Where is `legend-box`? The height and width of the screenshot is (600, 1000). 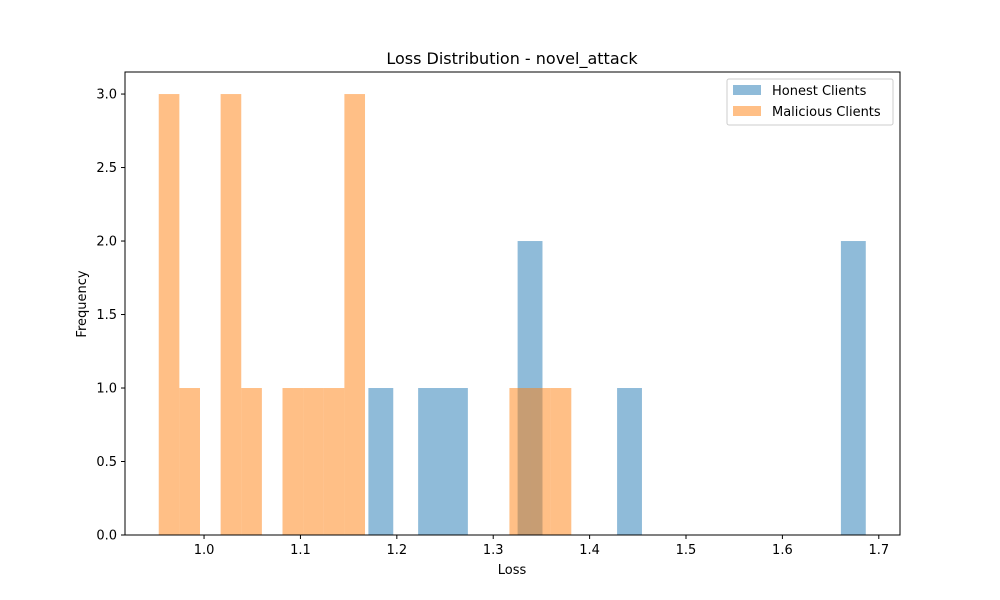
legend-box is located at coordinates (810, 102).